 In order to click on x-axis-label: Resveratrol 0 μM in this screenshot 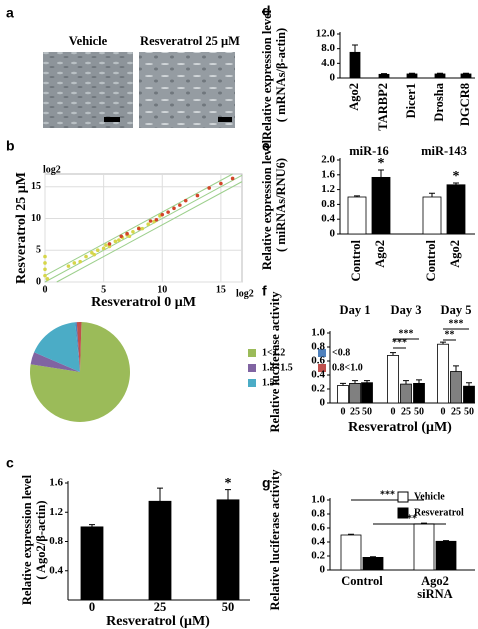, I will do `click(143, 302)`.